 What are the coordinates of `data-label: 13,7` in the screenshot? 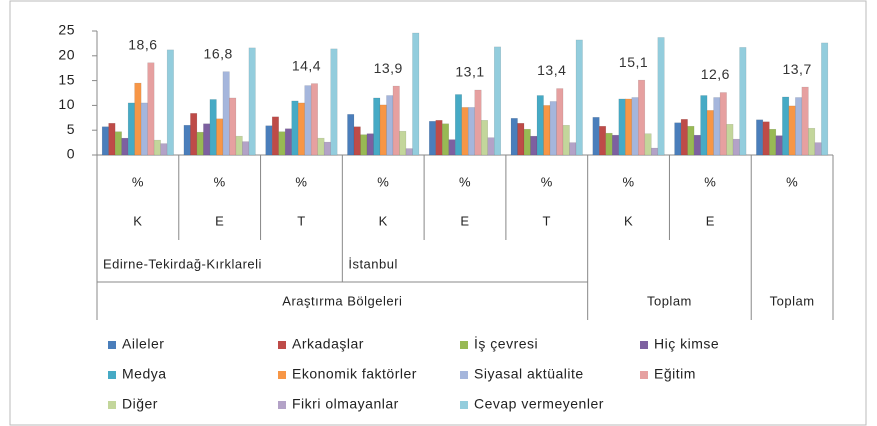 It's located at (796, 69).